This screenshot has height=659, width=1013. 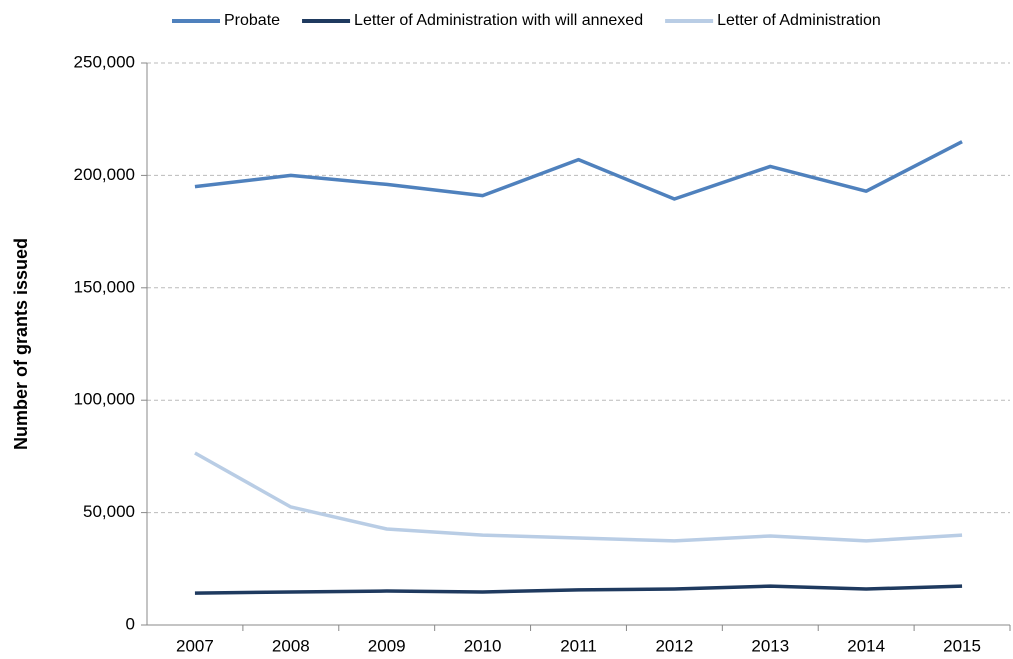 I want to click on x-tick-label: 2011, so click(x=578, y=645).